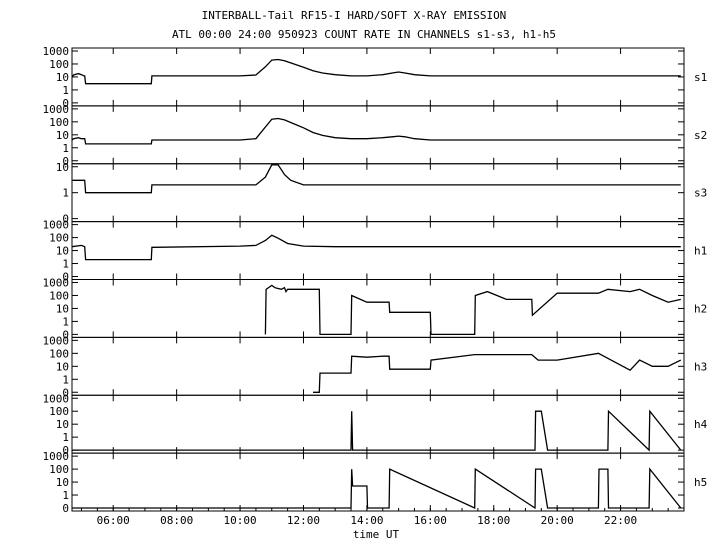  Describe the element at coordinates (377, 430) in the screenshot. I see `series-line-h4` at that location.